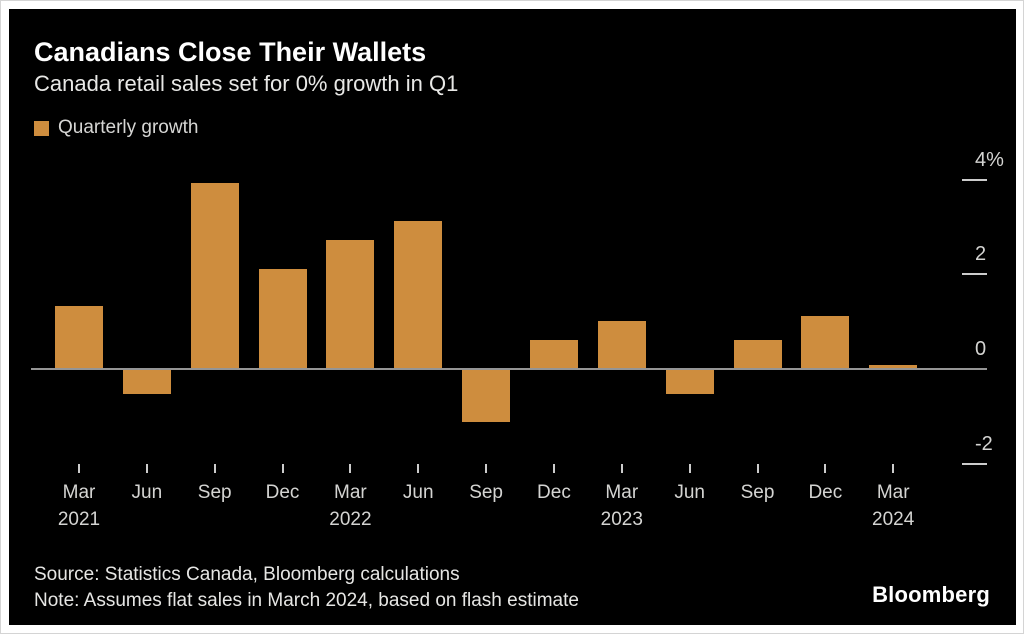 The width and height of the screenshot is (1024, 634). What do you see at coordinates (282, 318) in the screenshot?
I see `bar-dec-2021` at bounding box center [282, 318].